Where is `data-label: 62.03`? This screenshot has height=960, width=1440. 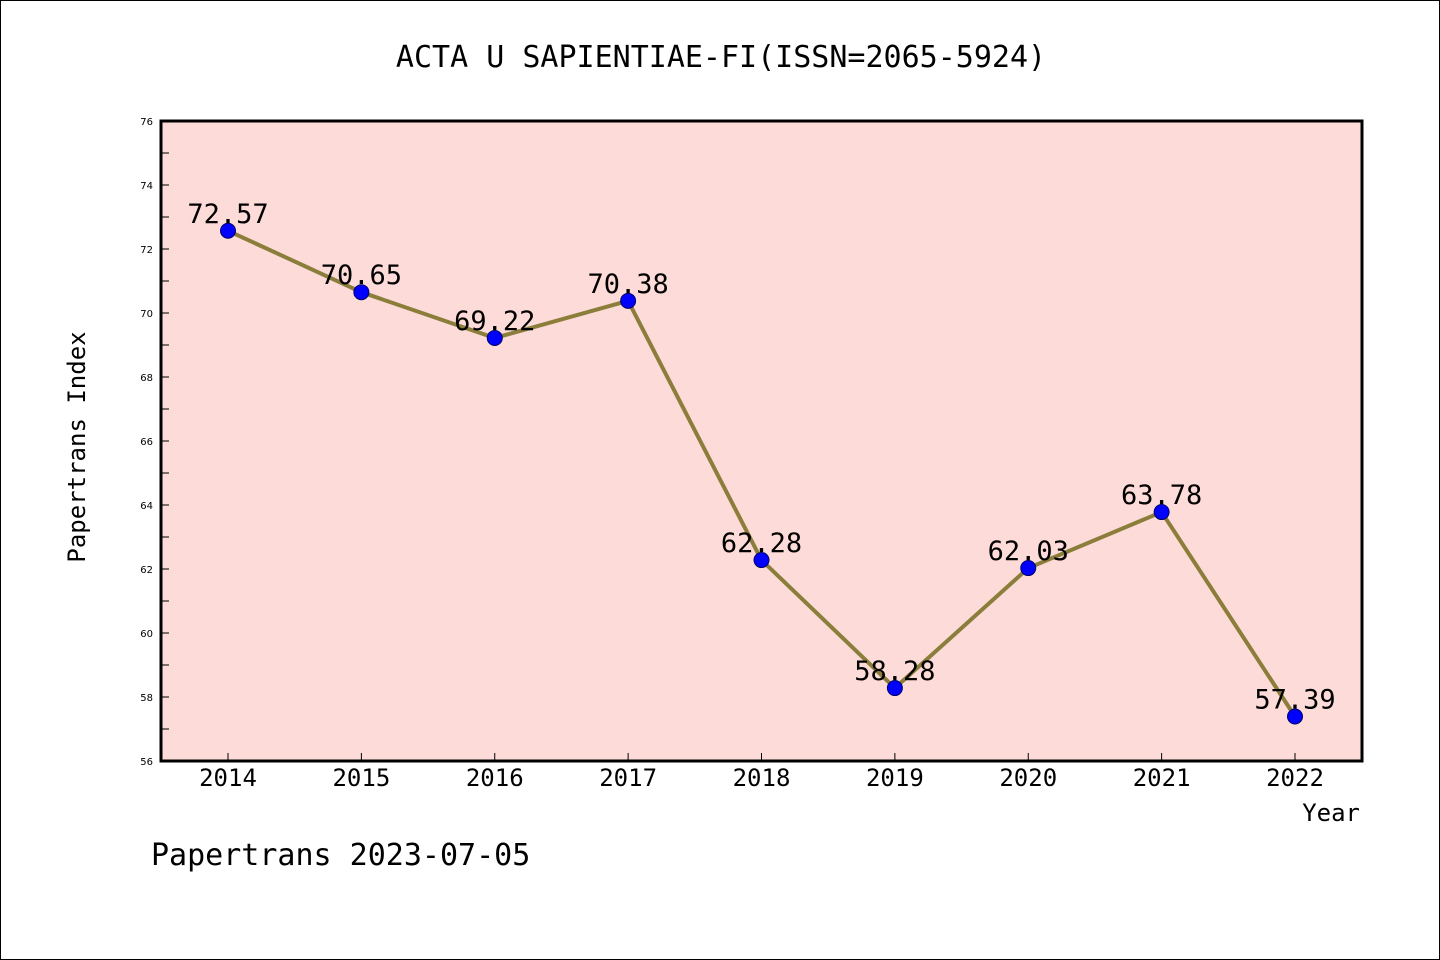 data-label: 62.03 is located at coordinates (1028, 551).